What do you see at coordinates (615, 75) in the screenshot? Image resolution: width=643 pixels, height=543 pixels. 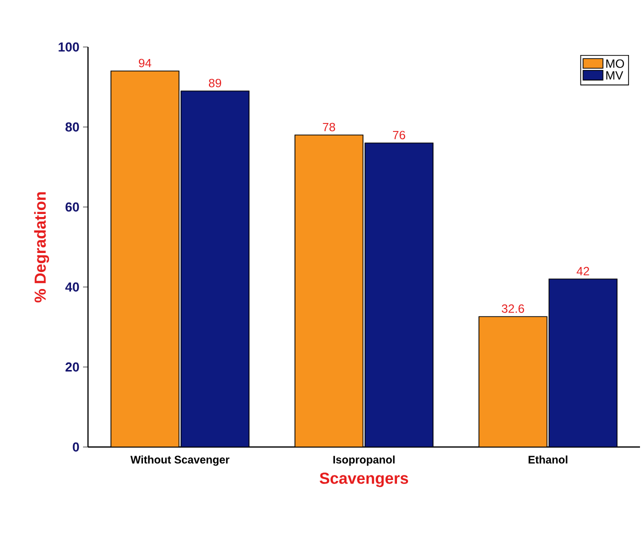 I see `legend-label: MV` at bounding box center [615, 75].